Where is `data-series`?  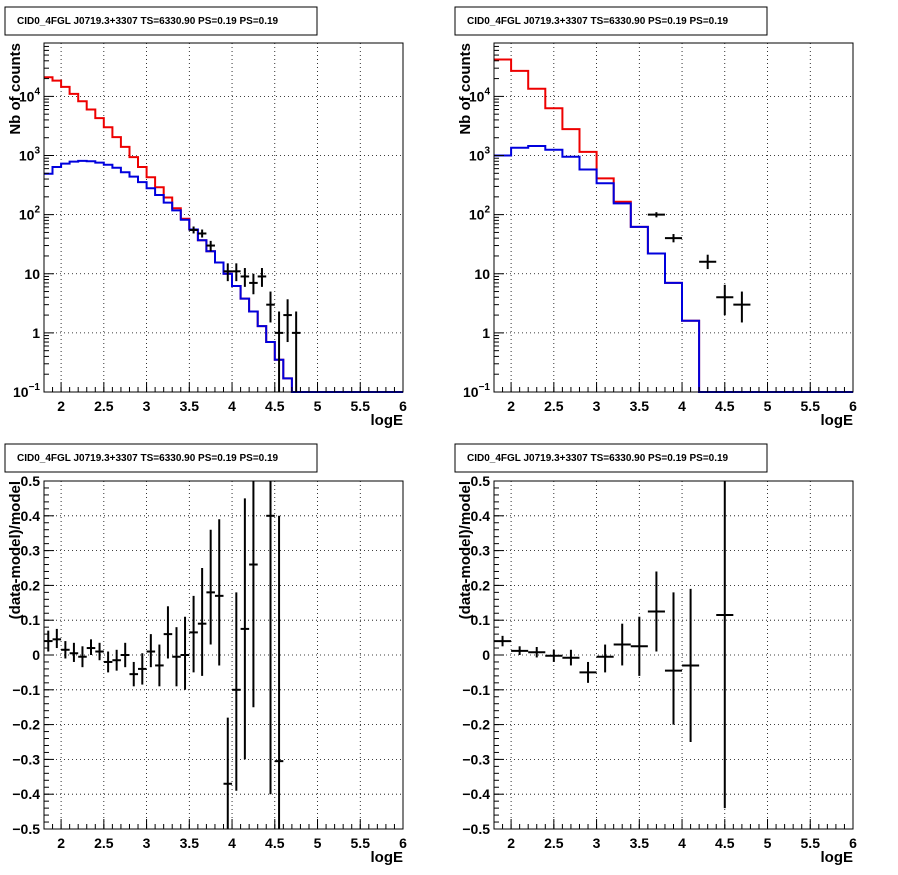
data-series is located at coordinates (164, 655).